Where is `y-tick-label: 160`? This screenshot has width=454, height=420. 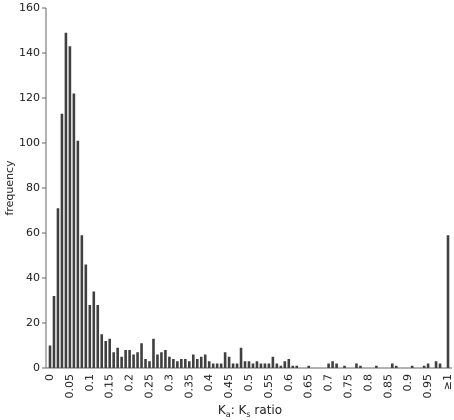
y-tick-label: 160 is located at coordinates (29, 7).